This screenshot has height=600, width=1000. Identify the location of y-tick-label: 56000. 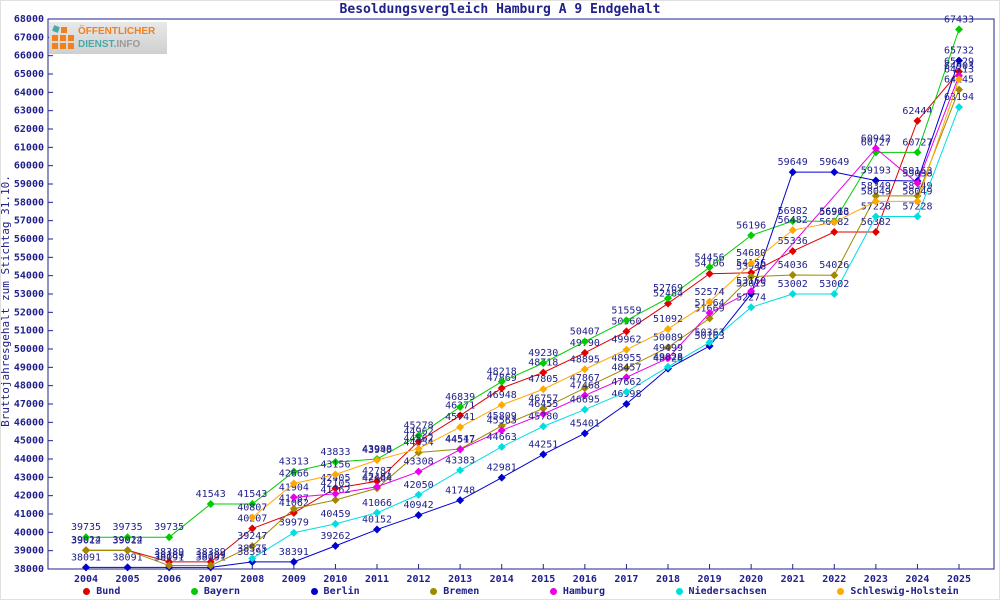
(29, 239).